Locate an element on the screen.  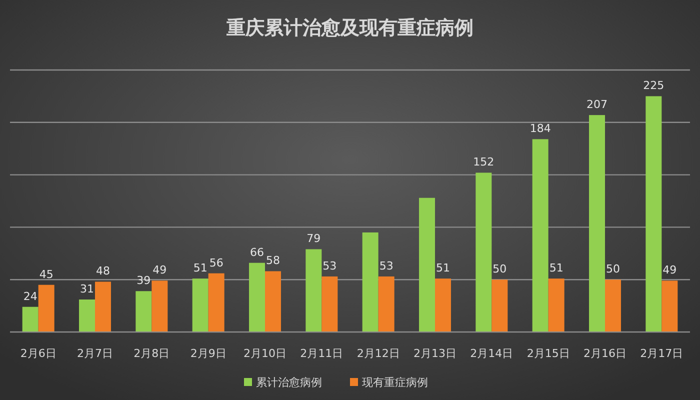
chart-title: 重庆累计治愈及现有重症病例 is located at coordinates (350, 28).